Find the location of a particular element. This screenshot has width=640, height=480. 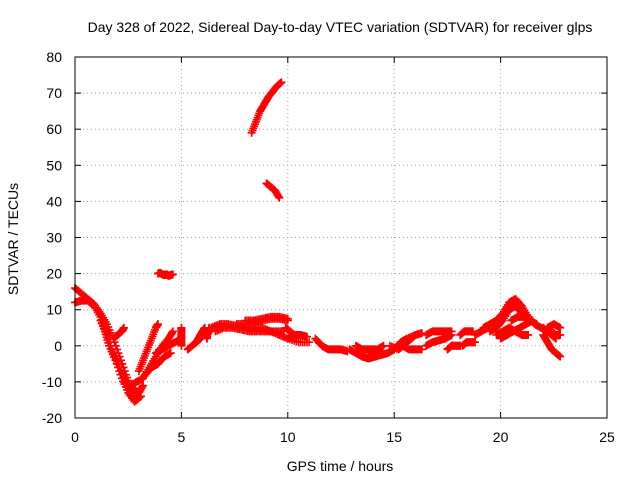

y-tick-label: -10 is located at coordinates (52, 382).